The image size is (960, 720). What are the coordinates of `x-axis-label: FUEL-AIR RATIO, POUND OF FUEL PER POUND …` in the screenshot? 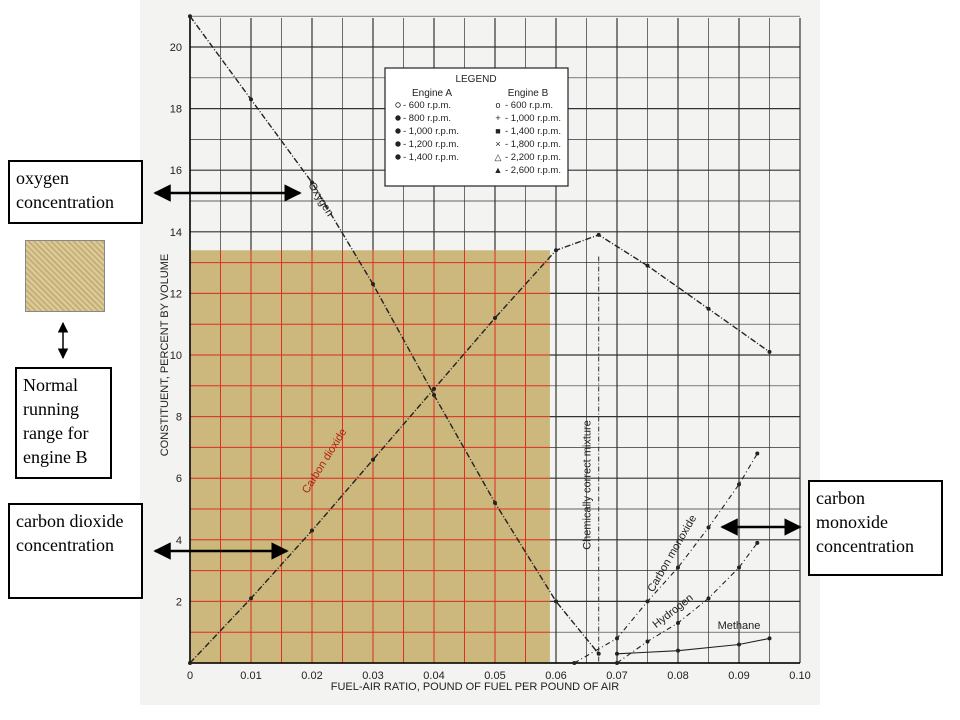 It's located at (475, 687).